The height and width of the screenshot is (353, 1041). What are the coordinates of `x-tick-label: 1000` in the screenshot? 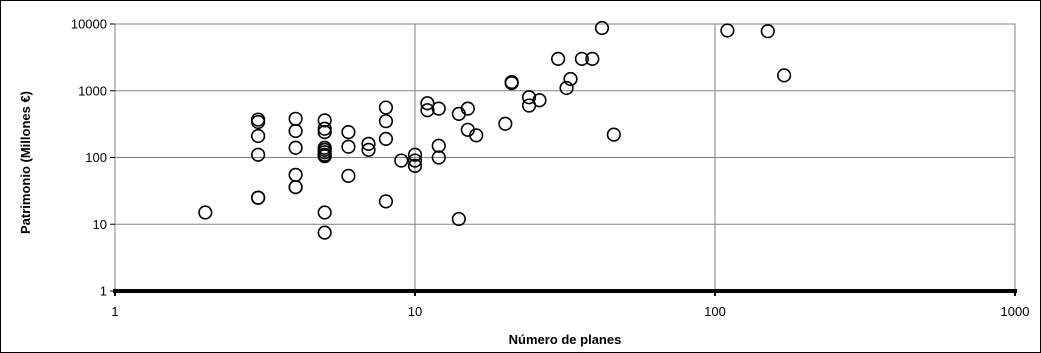 It's located at (1015, 311).